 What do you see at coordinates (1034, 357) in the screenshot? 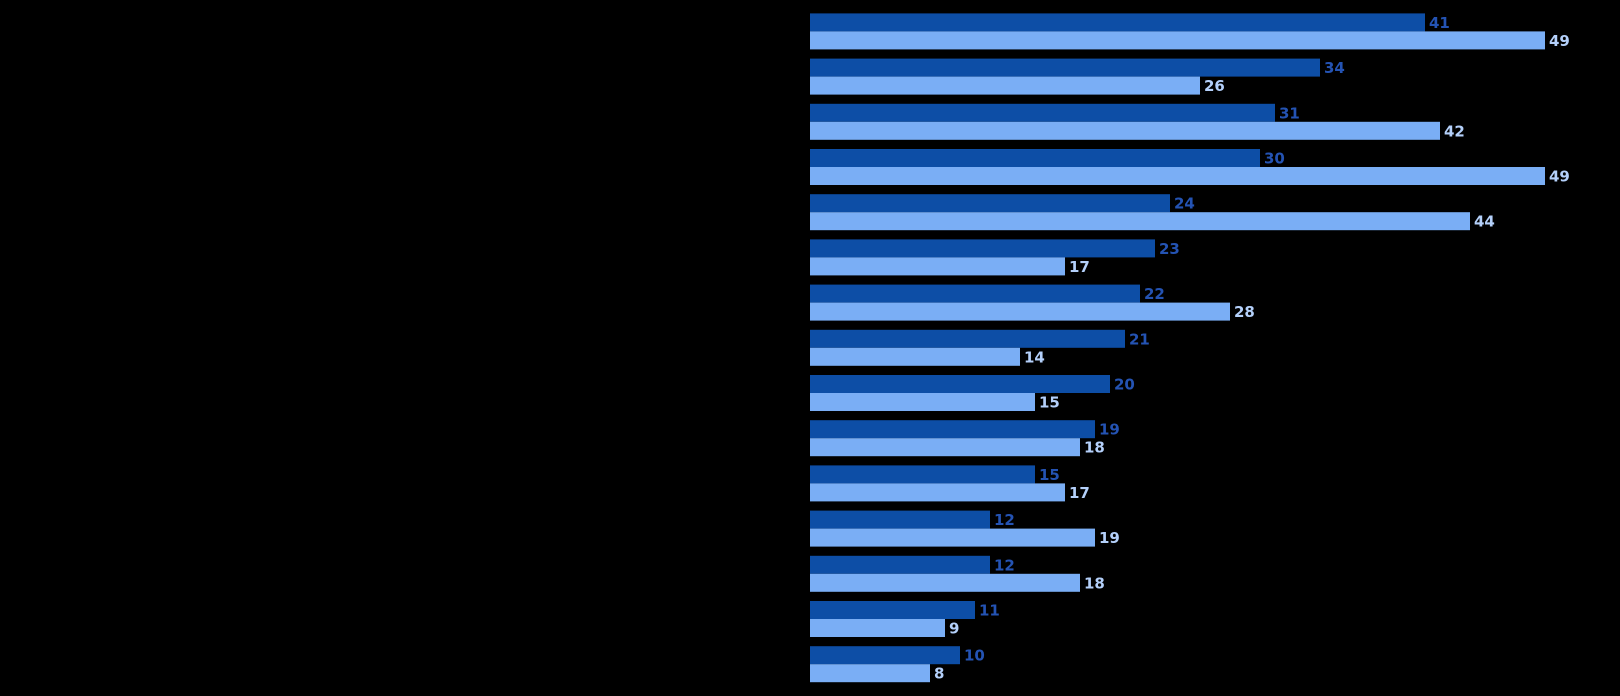
I see `value-label: 14` at bounding box center [1034, 357].